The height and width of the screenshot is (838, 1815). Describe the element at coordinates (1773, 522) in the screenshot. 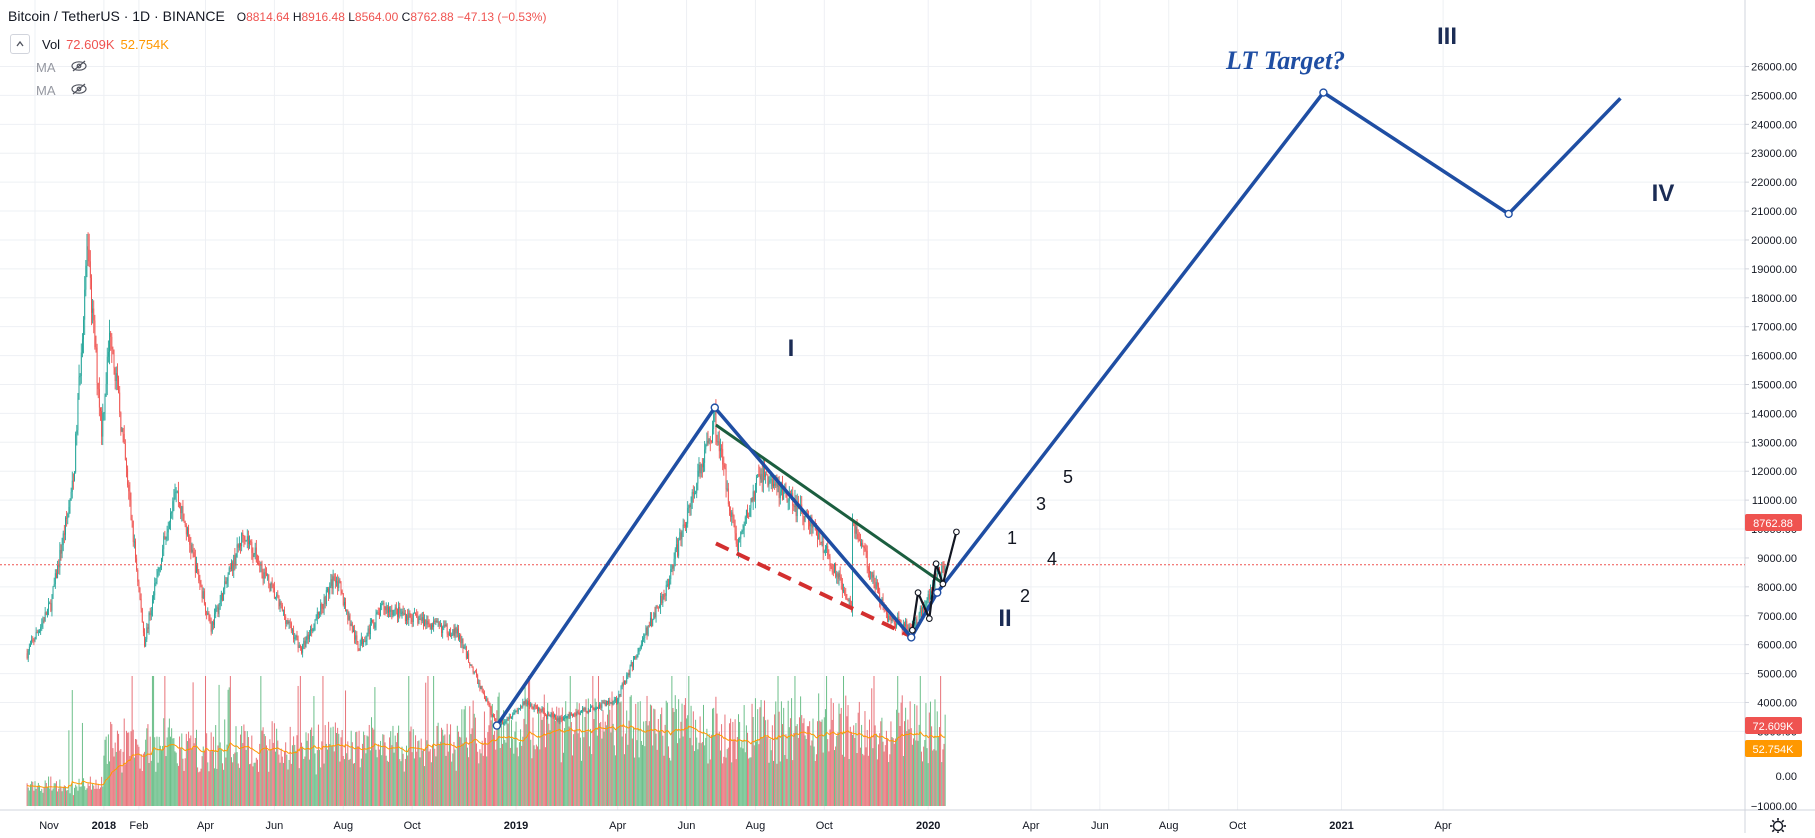

I see `current-price-badge` at that location.